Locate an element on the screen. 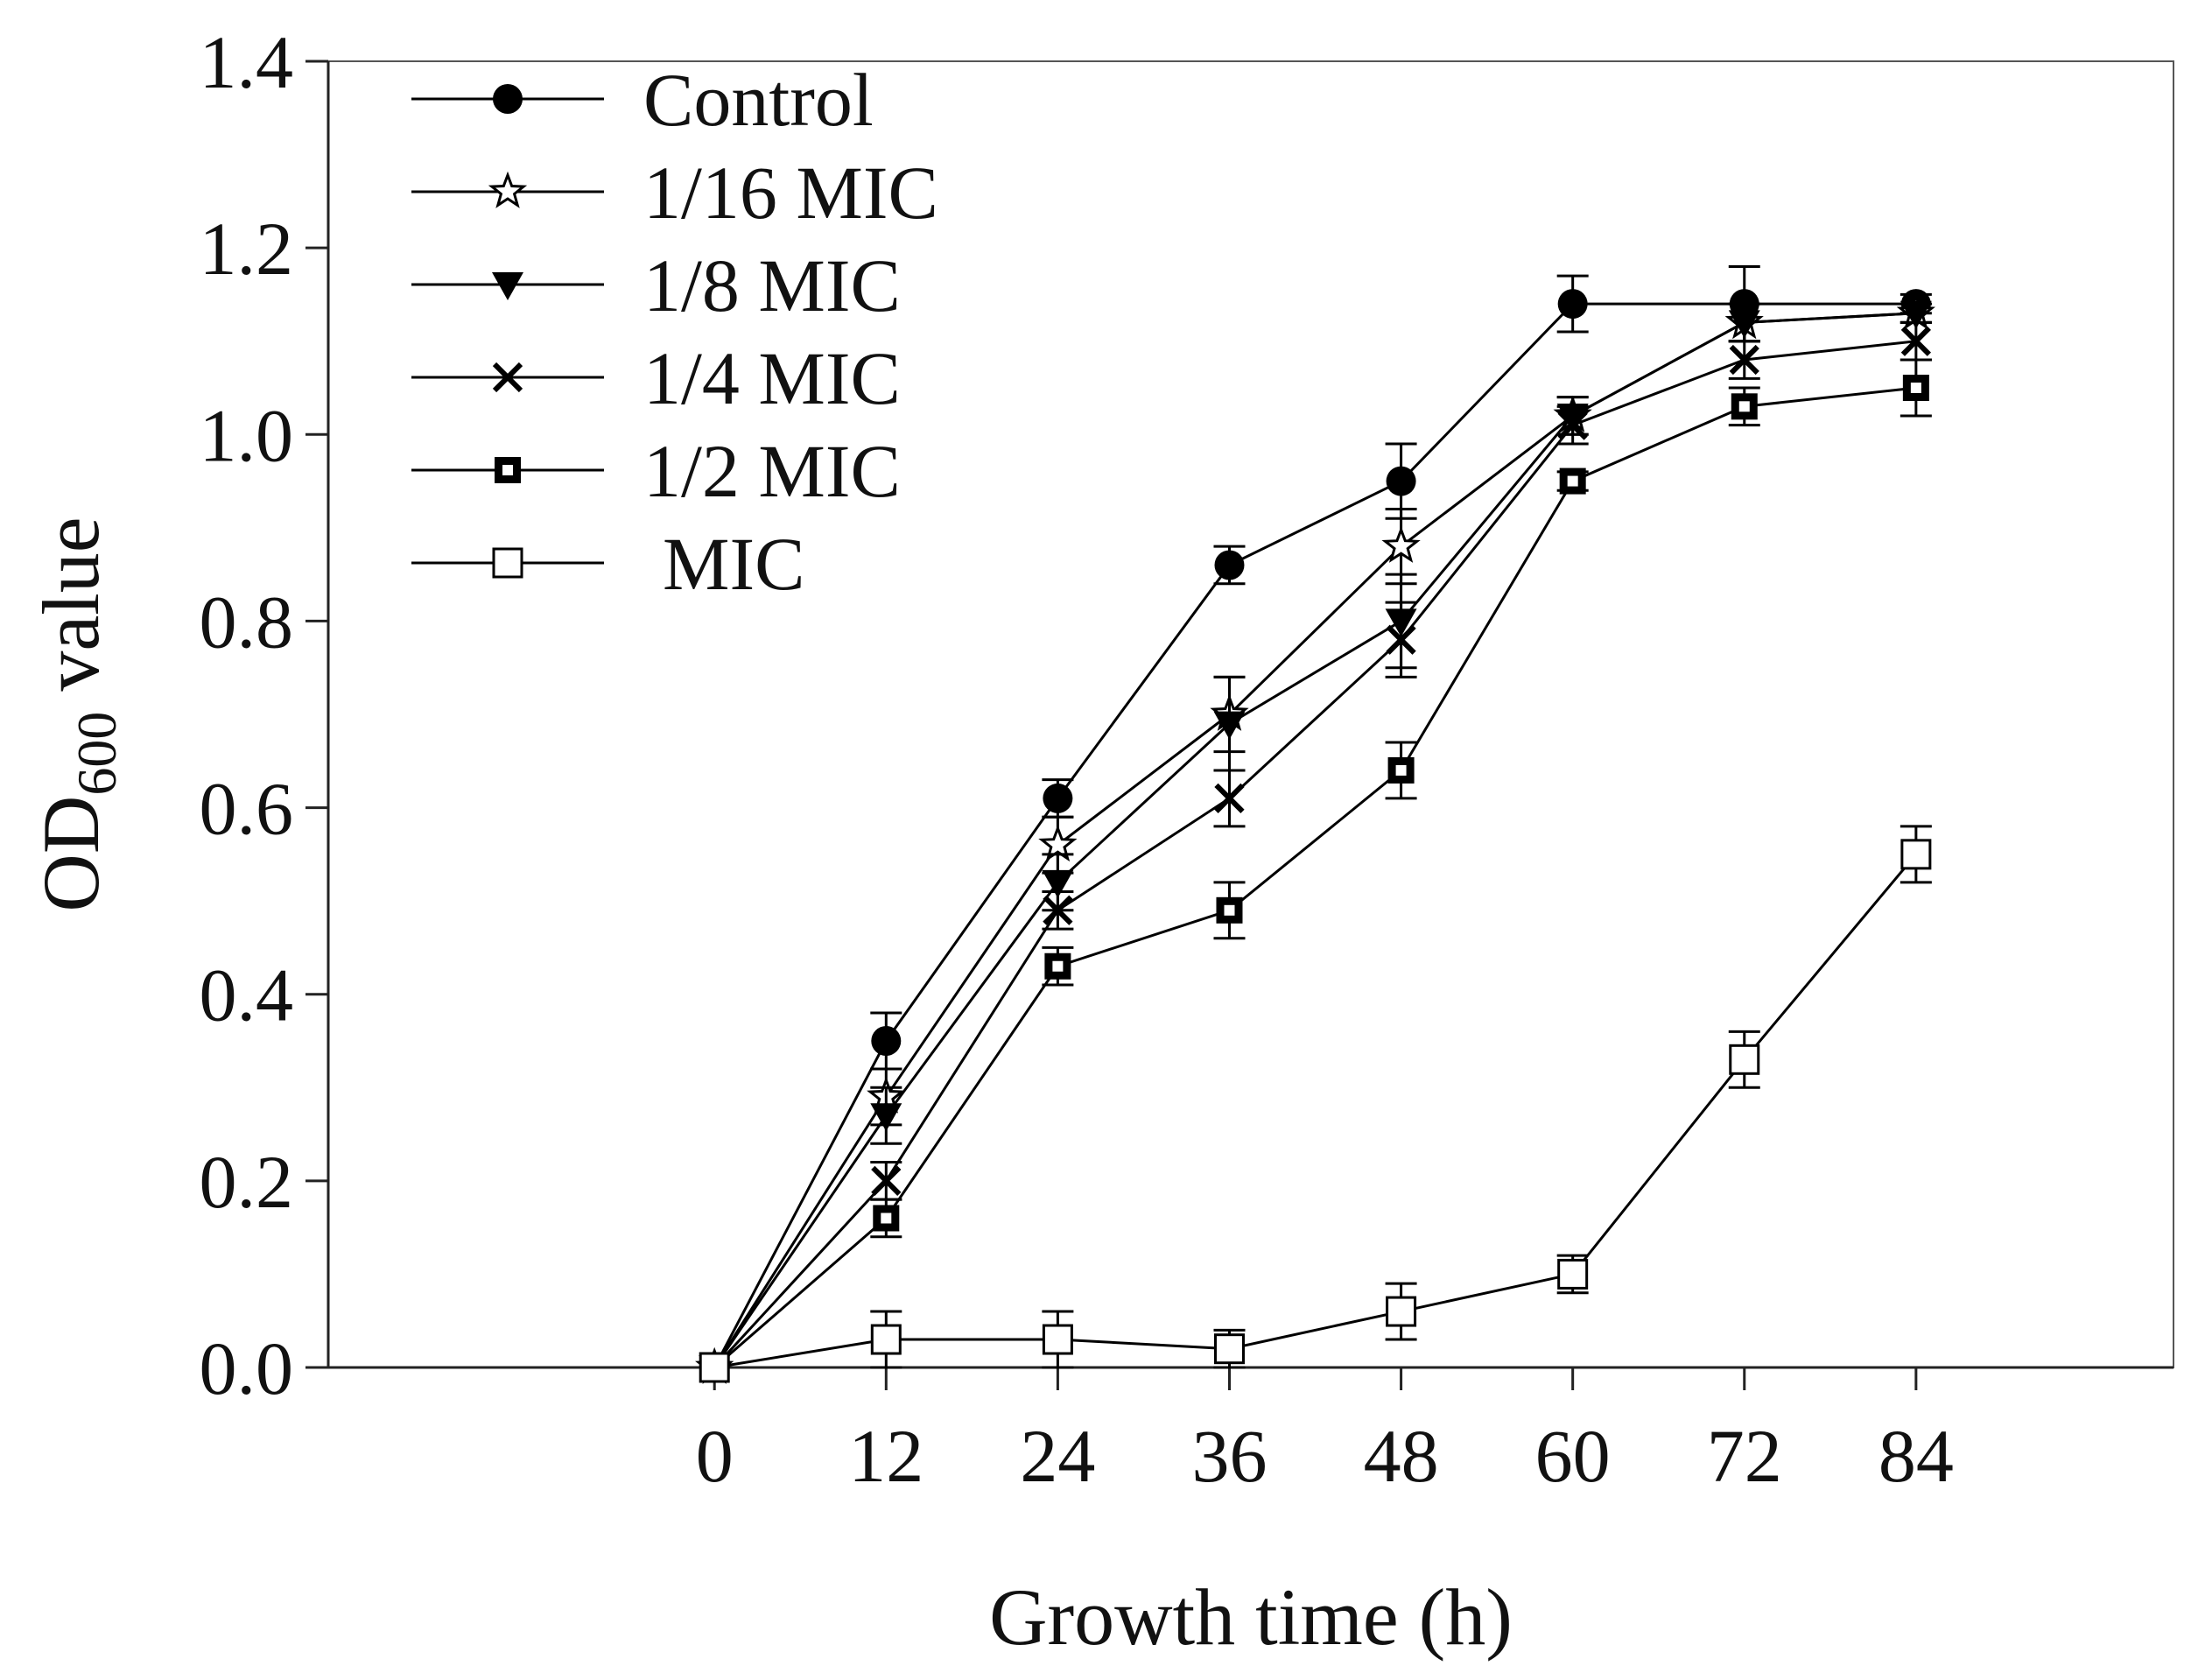 This screenshot has width=2191, height=1680. legend-label: 1/8 MIC is located at coordinates (772, 285).